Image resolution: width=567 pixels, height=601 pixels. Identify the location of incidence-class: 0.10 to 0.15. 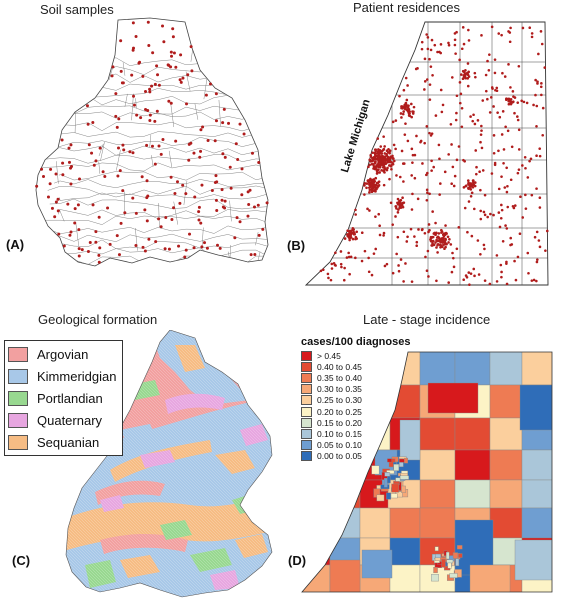
(355, 433).